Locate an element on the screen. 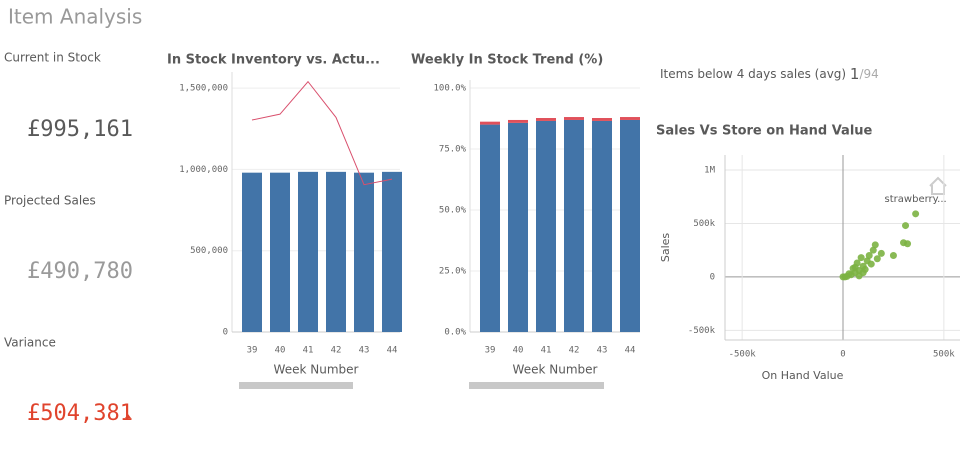 The width and height of the screenshot is (972, 468). y-tick-label: -500k is located at coordinates (702, 331).